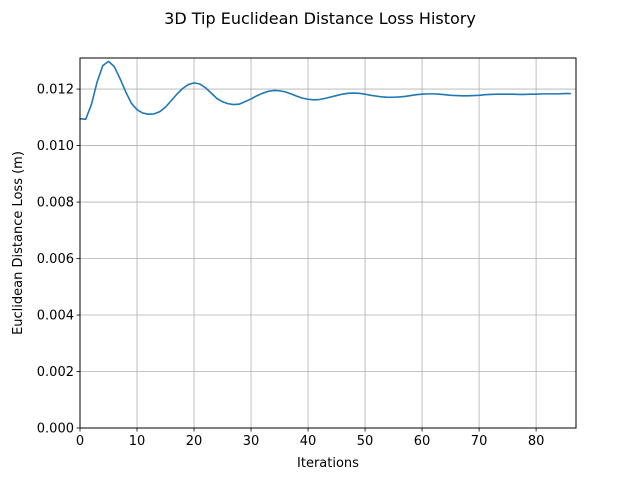 The image size is (640, 480). What do you see at coordinates (55, 372) in the screenshot?
I see `y-tick-label: 0.002` at bounding box center [55, 372].